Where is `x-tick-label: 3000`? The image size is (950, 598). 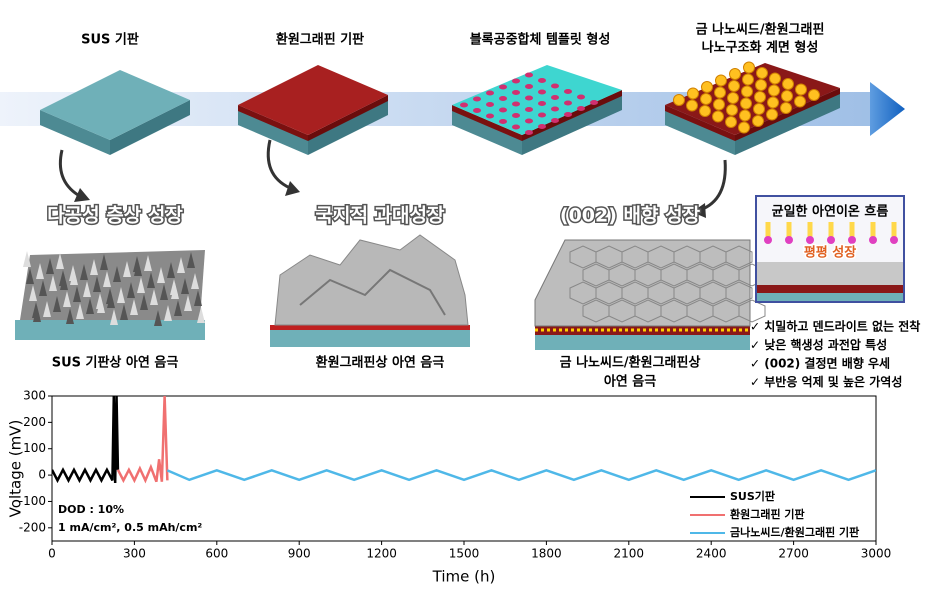
x-tick-label: 3000 is located at coordinates (876, 554).